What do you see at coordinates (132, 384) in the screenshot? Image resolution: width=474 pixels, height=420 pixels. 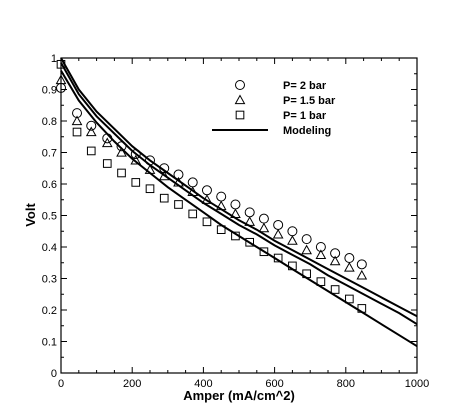 I see `x-tick-label: 200` at bounding box center [132, 384].